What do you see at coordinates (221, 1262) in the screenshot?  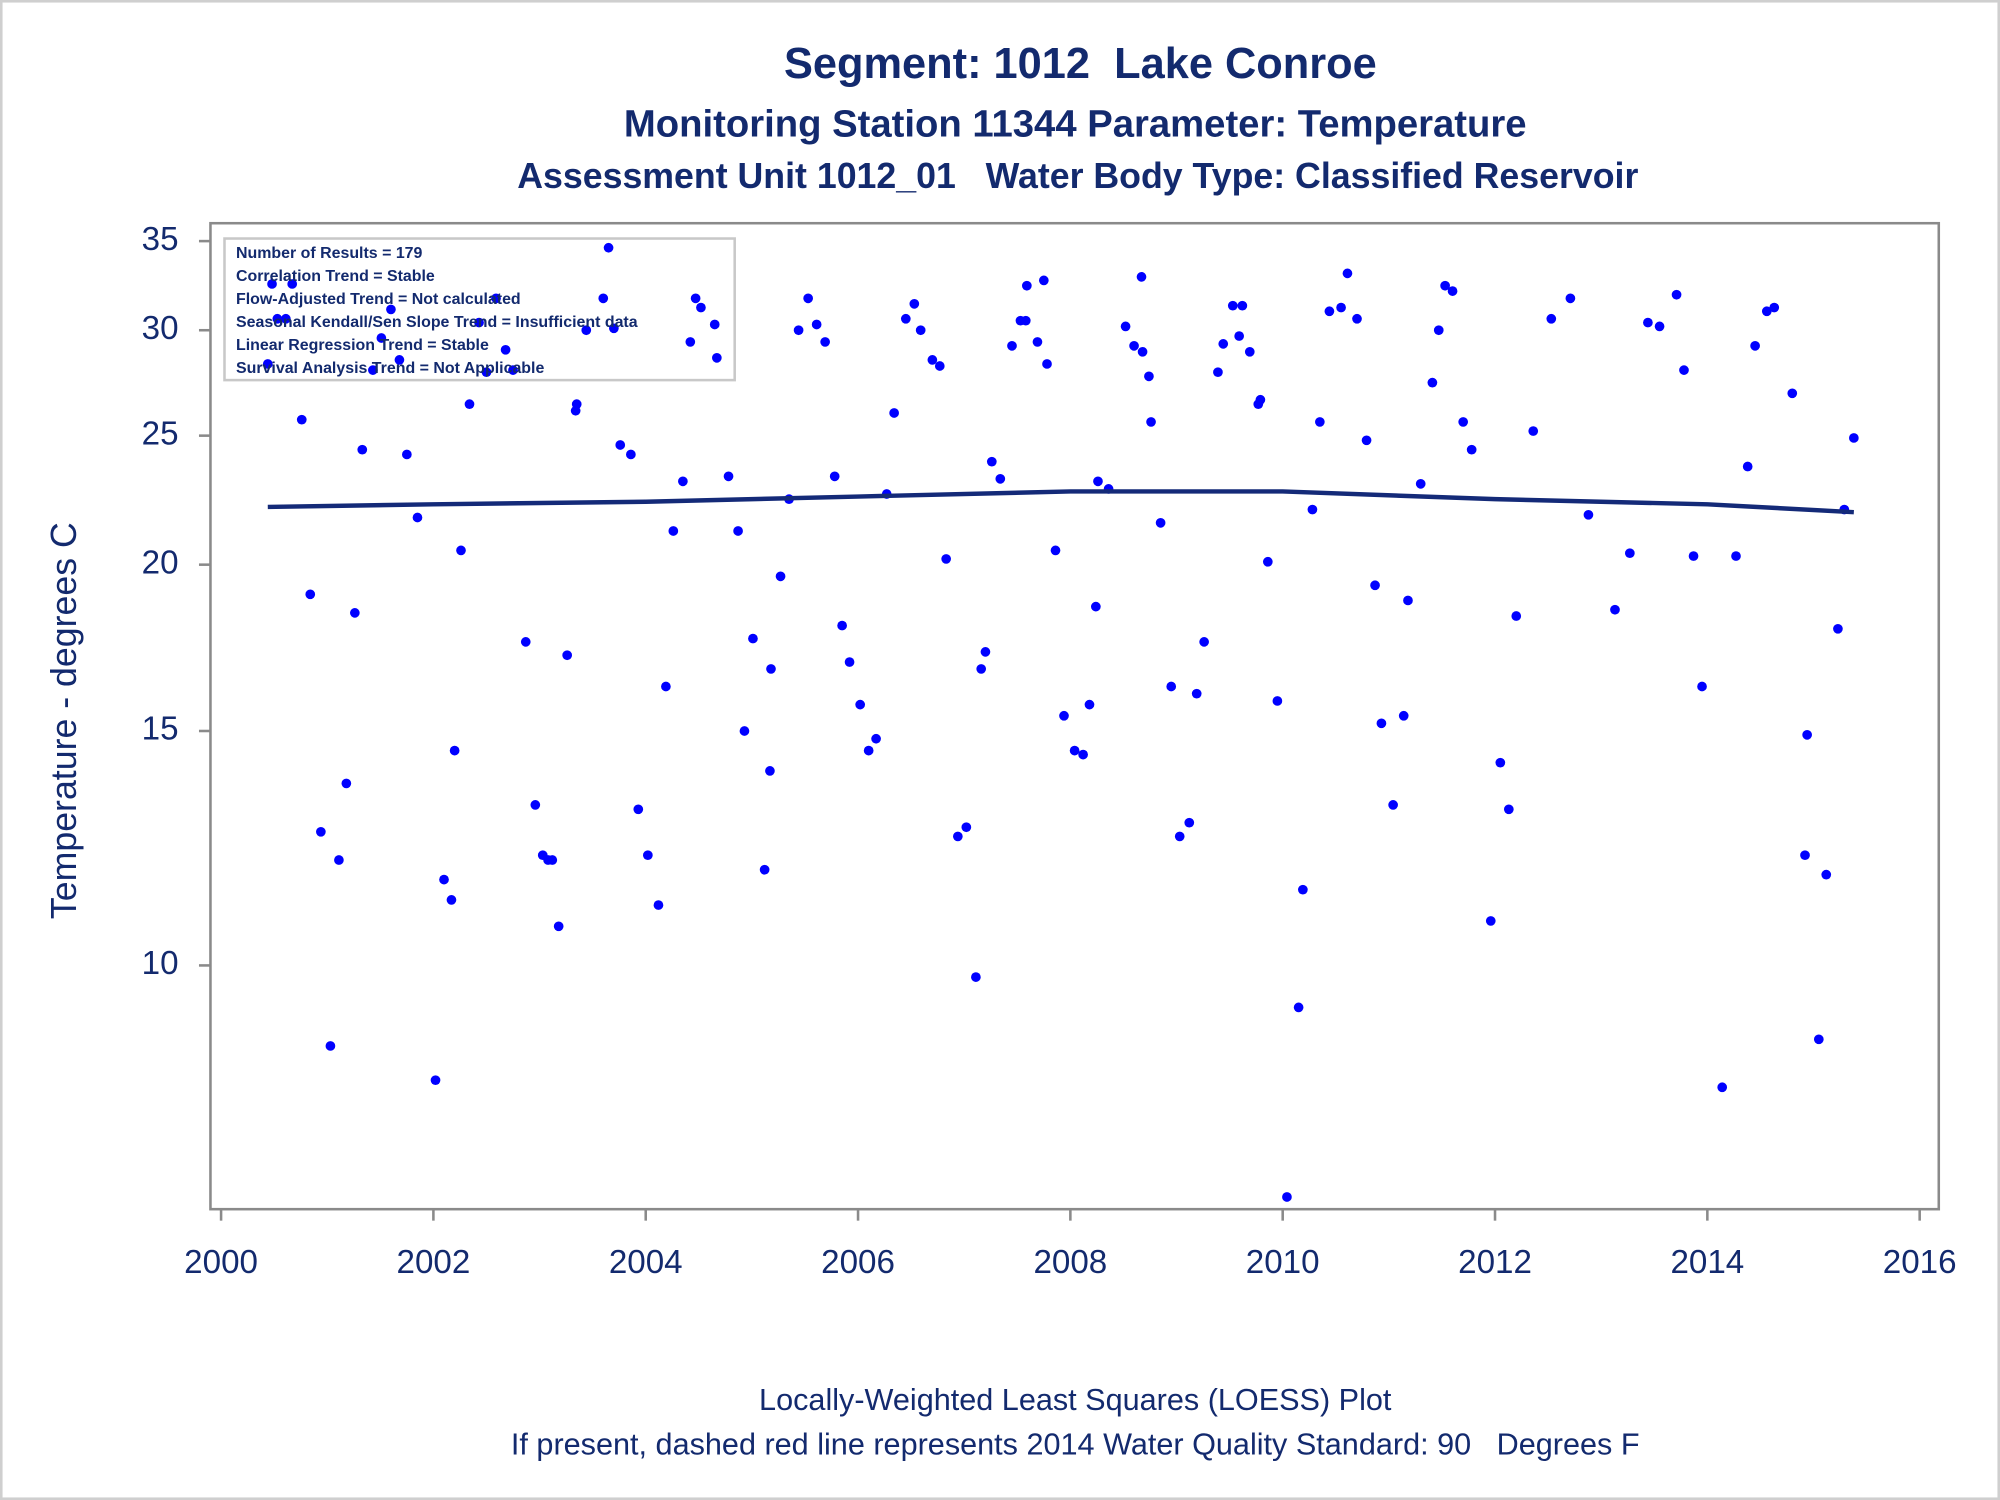 I see `x-tick-label: 2000` at bounding box center [221, 1262].